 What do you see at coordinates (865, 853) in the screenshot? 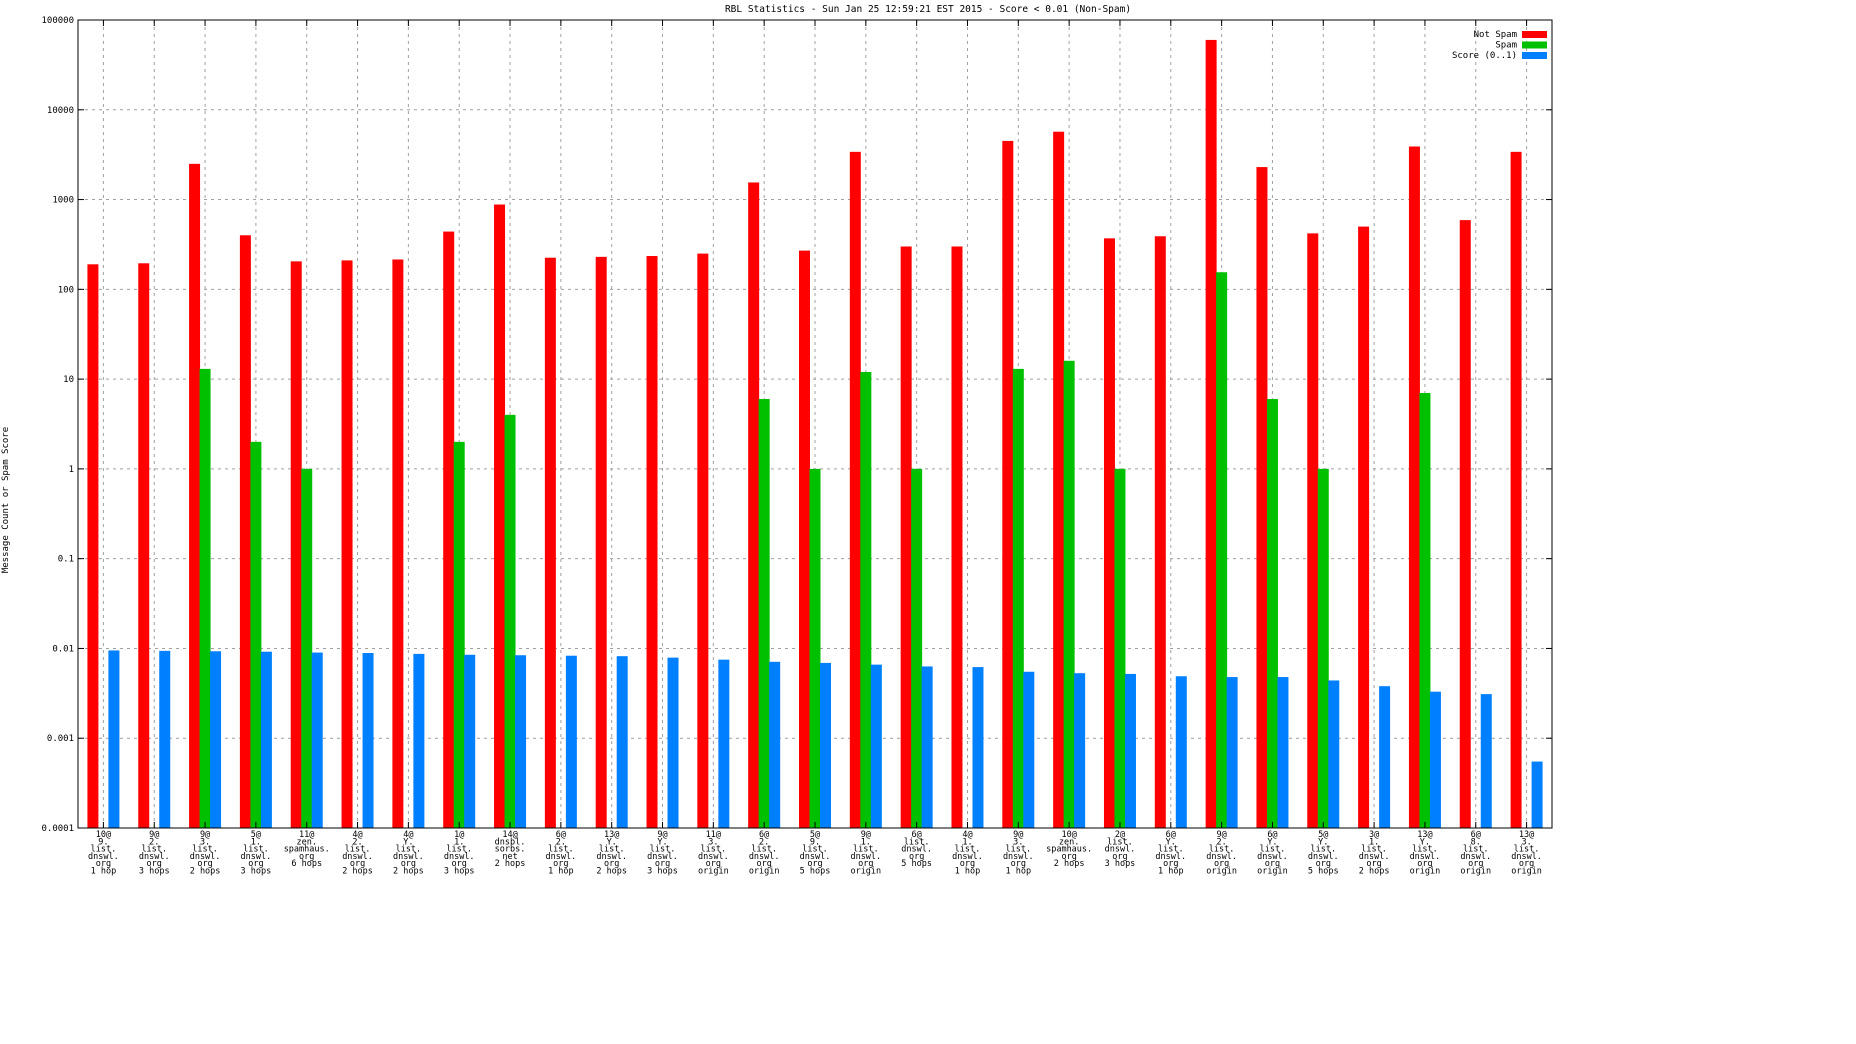
I see `x-tick-label: 9@ 1. list. dnswl. org origin` at bounding box center [865, 853].